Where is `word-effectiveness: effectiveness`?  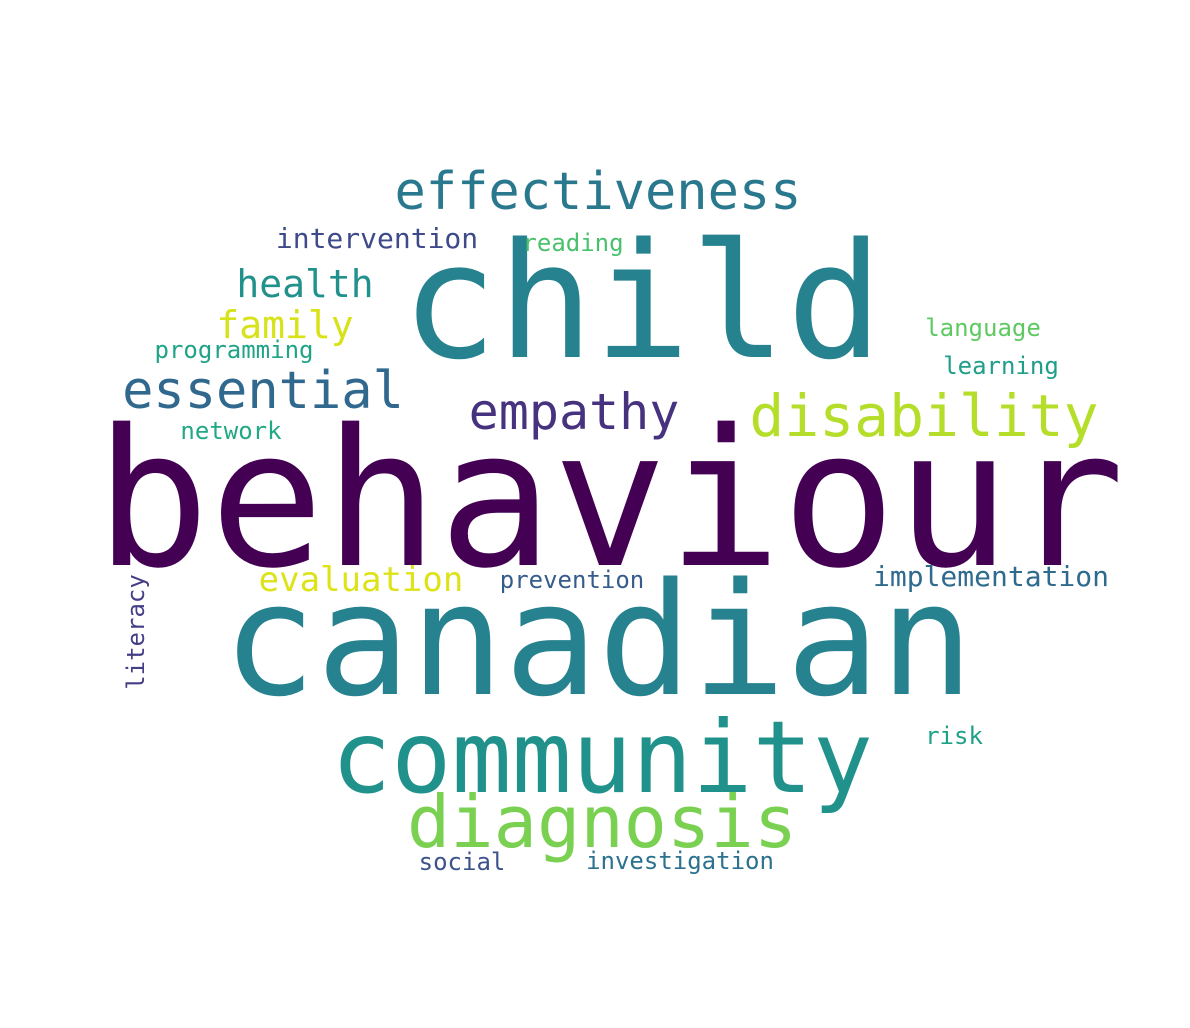 word-effectiveness: effectiveness is located at coordinates (598, 192).